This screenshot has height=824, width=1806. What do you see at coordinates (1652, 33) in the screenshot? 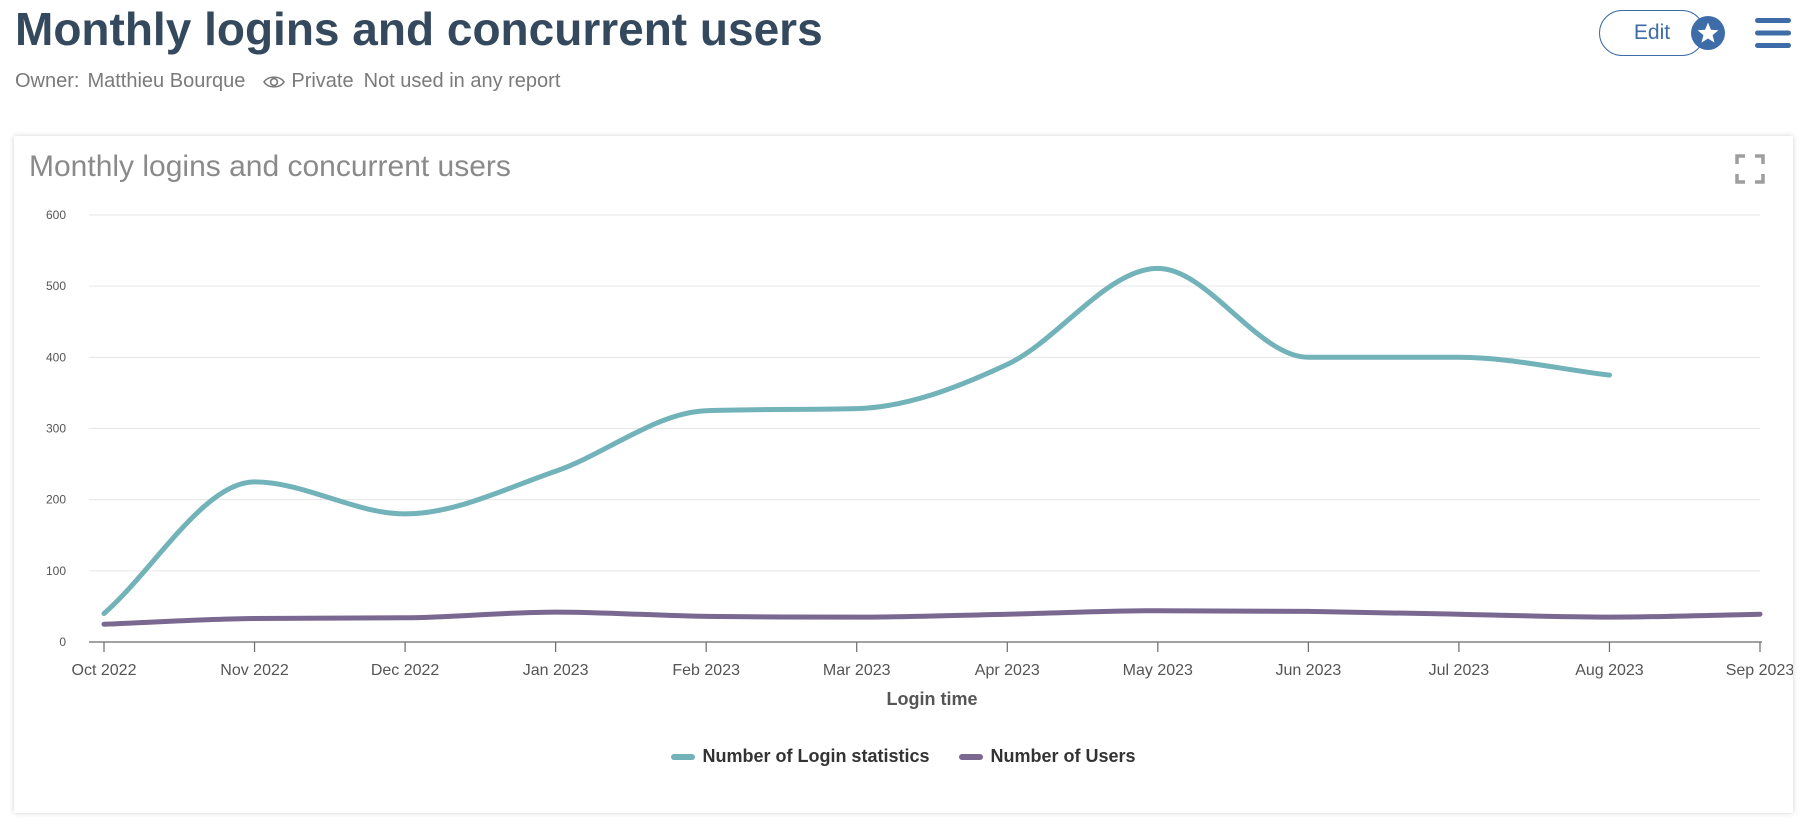
I see `edit-button: Edit` at bounding box center [1652, 33].